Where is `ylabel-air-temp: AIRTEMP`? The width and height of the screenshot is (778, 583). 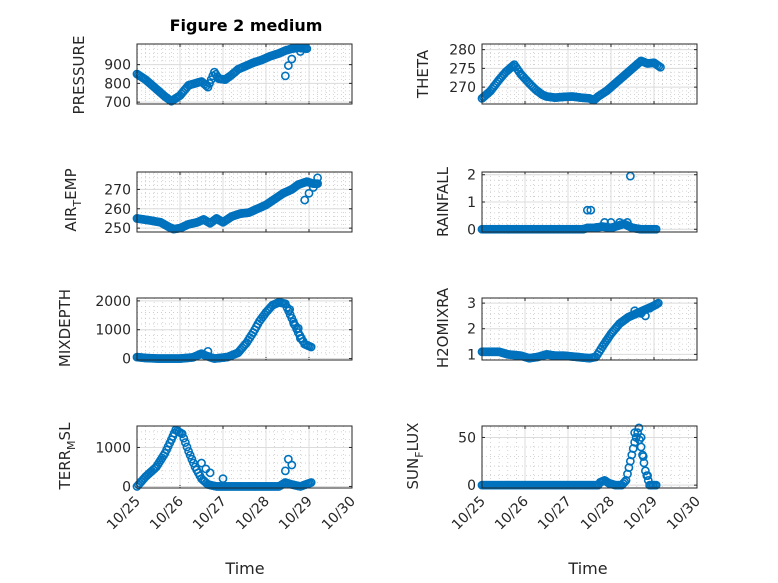 ylabel-air-temp: AIRTEMP is located at coordinates (73, 199).